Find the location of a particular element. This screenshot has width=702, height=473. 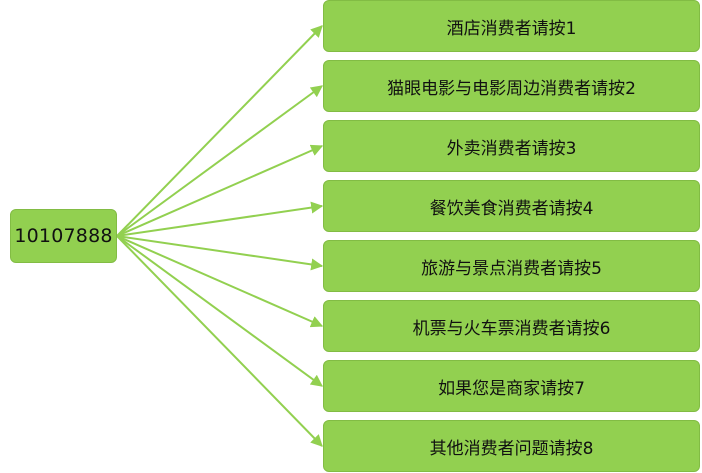

option-box-travel: 旅游与景点消费者请按5 is located at coordinates (511, 266).